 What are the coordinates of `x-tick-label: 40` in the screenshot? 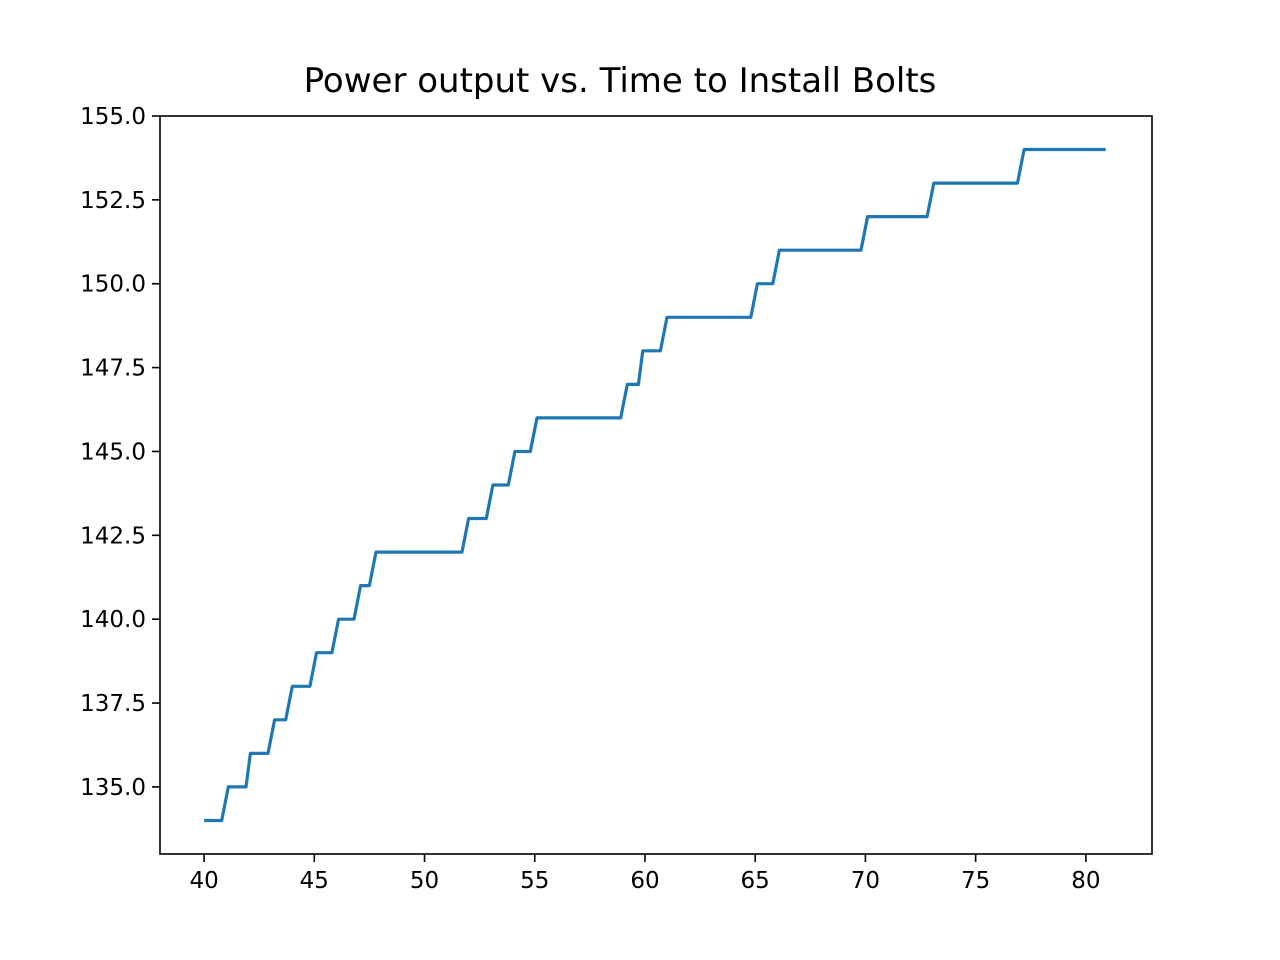 It's located at (203, 881).